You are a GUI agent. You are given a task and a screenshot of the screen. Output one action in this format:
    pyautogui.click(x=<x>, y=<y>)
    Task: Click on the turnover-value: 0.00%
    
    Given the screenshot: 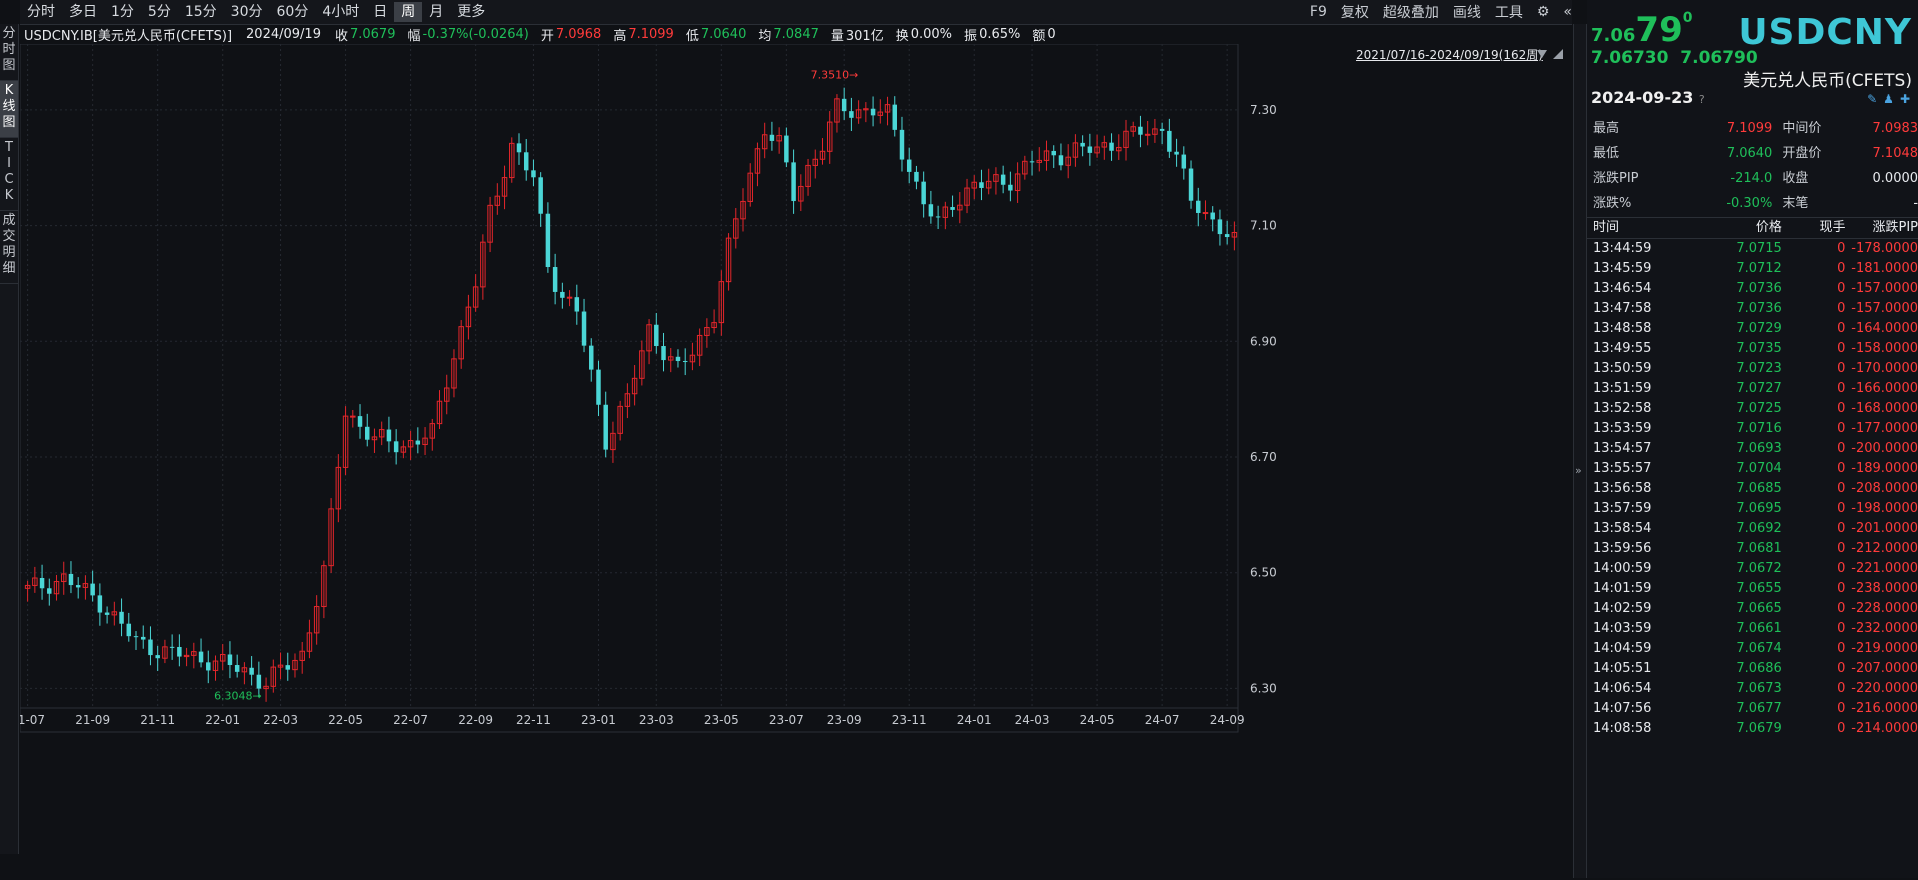 What is the action you would take?
    pyautogui.click(x=931, y=34)
    